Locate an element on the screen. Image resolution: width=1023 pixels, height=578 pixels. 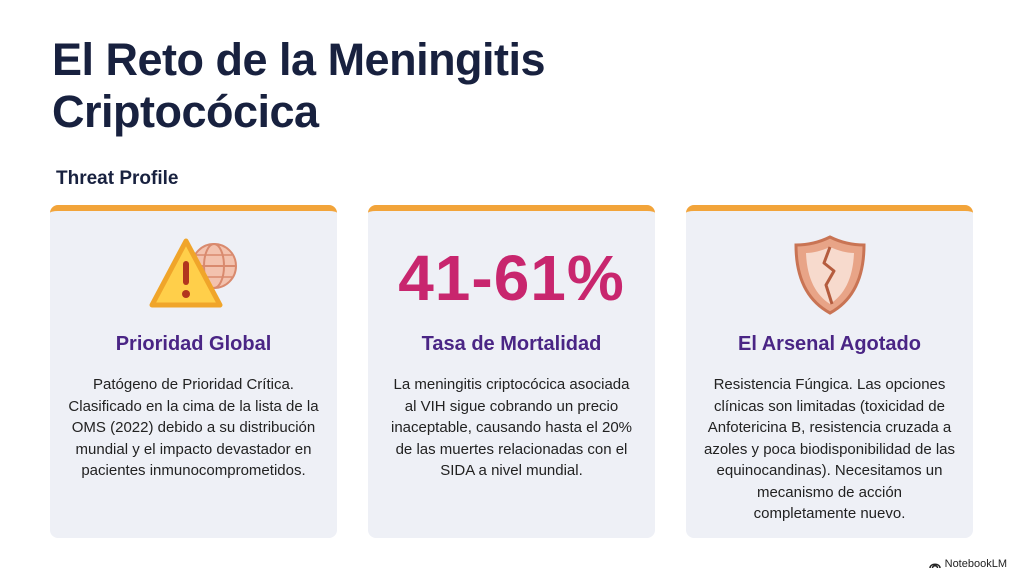
footer: NotebookLM is located at coordinates (967, 564).